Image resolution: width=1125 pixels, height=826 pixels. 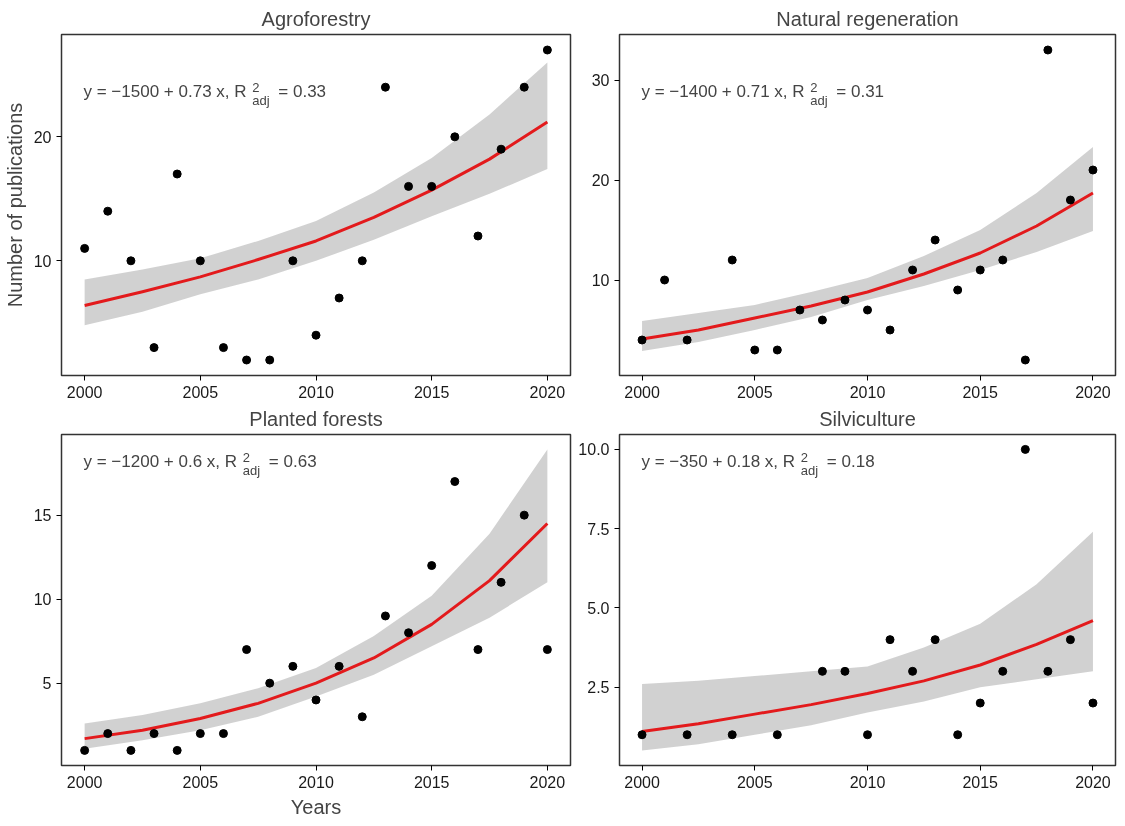 I want to click on chart-title: Silviculture, so click(x=867, y=418).